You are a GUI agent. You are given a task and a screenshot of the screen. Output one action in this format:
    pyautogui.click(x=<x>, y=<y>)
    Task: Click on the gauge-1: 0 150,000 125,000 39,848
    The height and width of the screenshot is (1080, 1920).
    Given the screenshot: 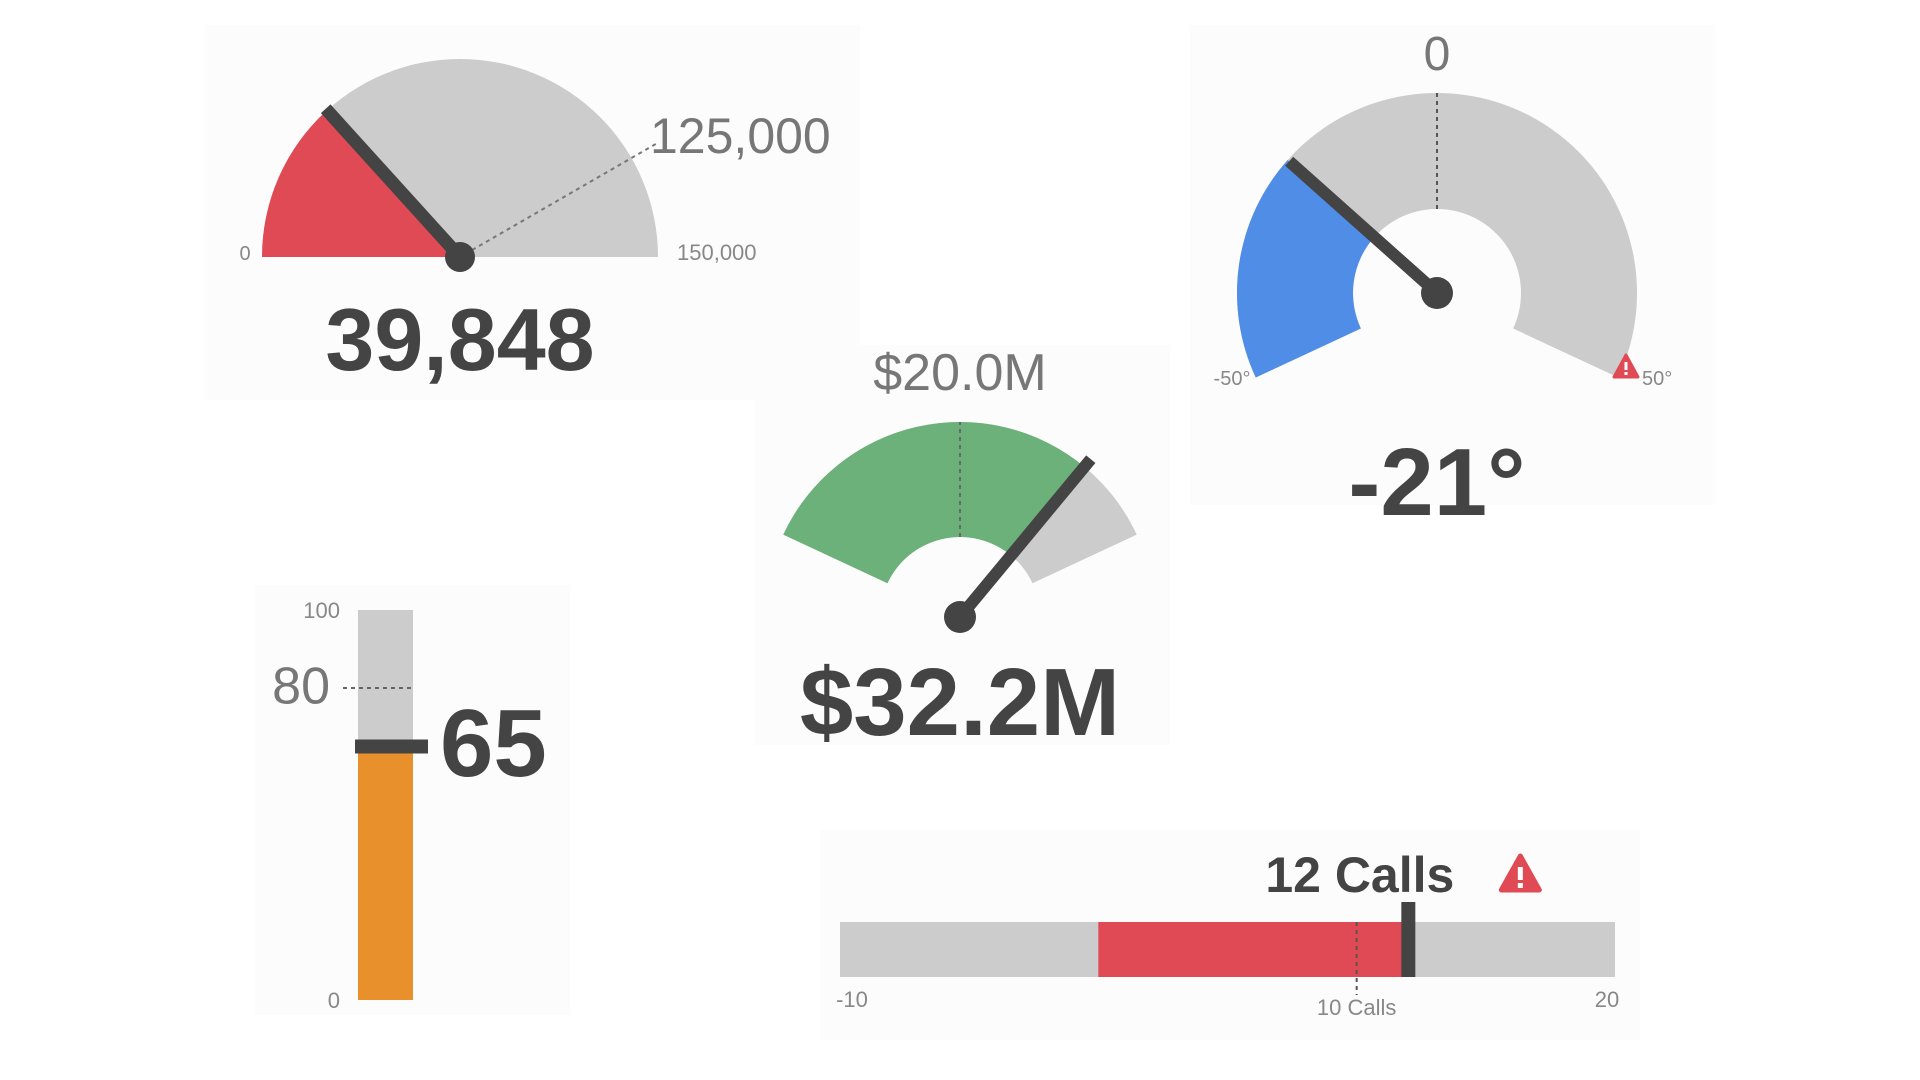 What is the action you would take?
    pyautogui.click(x=535, y=224)
    